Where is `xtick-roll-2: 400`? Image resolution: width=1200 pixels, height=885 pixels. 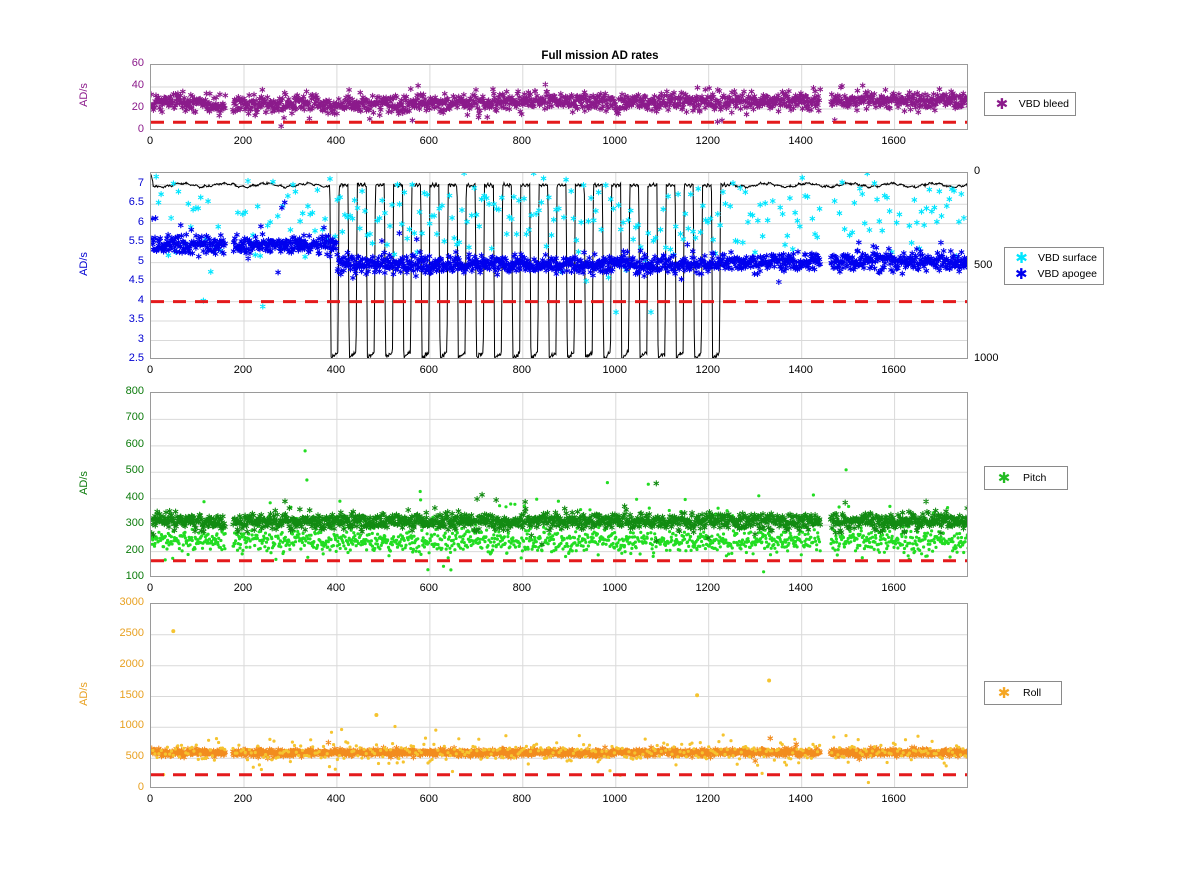
xtick-roll-2: 400 is located at coordinates (336, 799).